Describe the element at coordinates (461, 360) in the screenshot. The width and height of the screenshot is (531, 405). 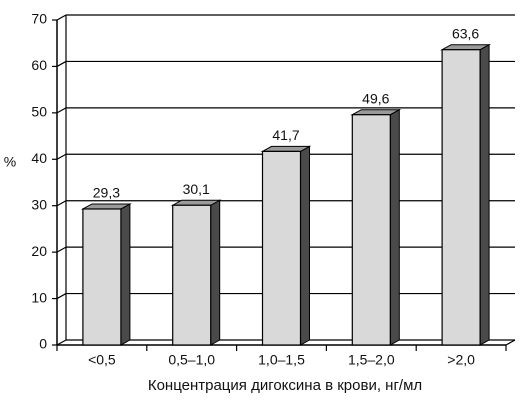
I see `x-tick-label: >2,0` at that location.